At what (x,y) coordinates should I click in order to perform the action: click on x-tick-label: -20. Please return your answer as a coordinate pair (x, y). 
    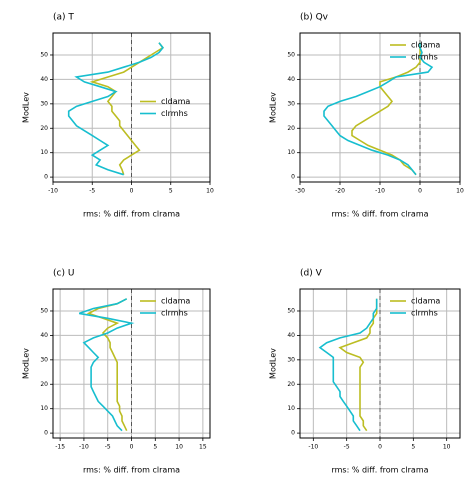
    Looking at the image, I should click on (340, 191).